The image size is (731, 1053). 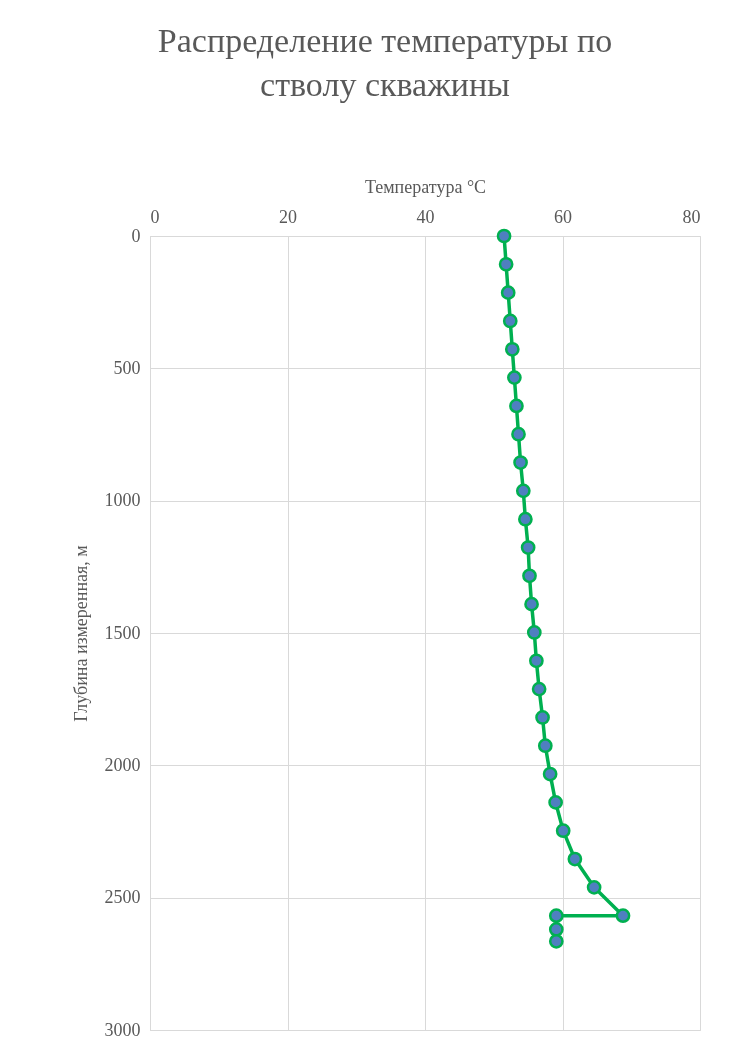 I want to click on y-tick-label: 1000, so click(x=122, y=500).